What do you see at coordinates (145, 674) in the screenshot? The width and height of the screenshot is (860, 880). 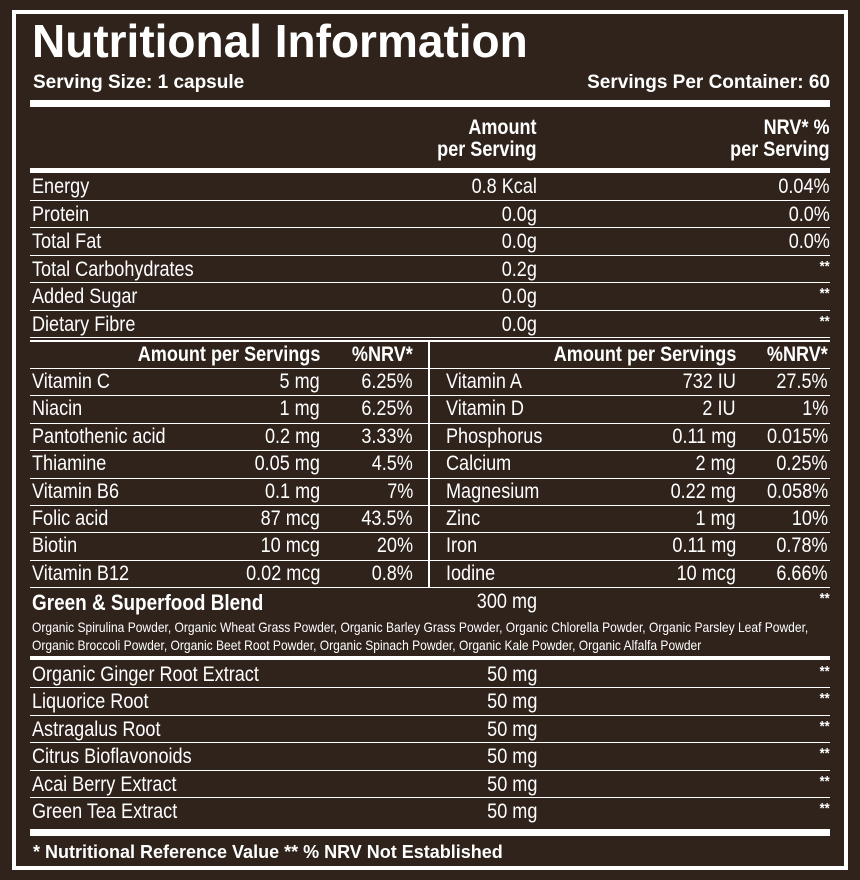 I see `extract-name: Organic Ginger Root Extract` at bounding box center [145, 674].